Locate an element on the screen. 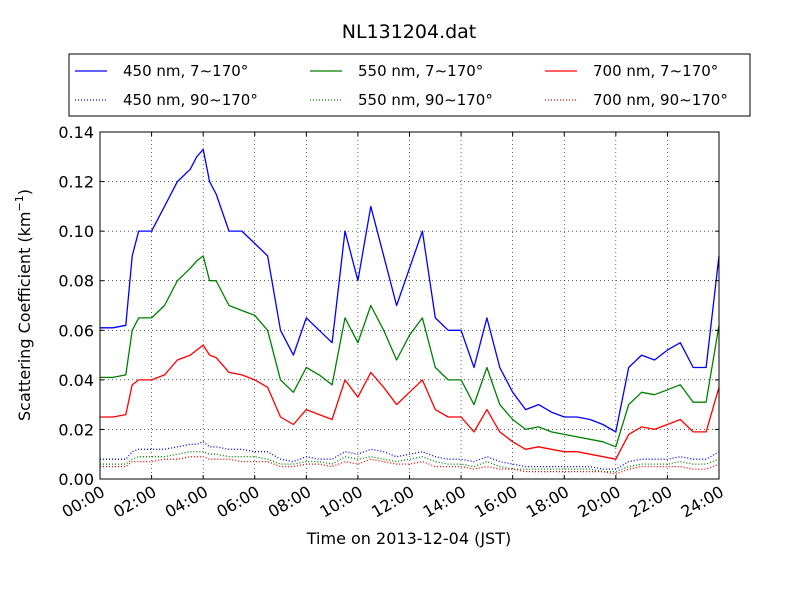  y-tick-label: 0.14 is located at coordinates (76, 132).